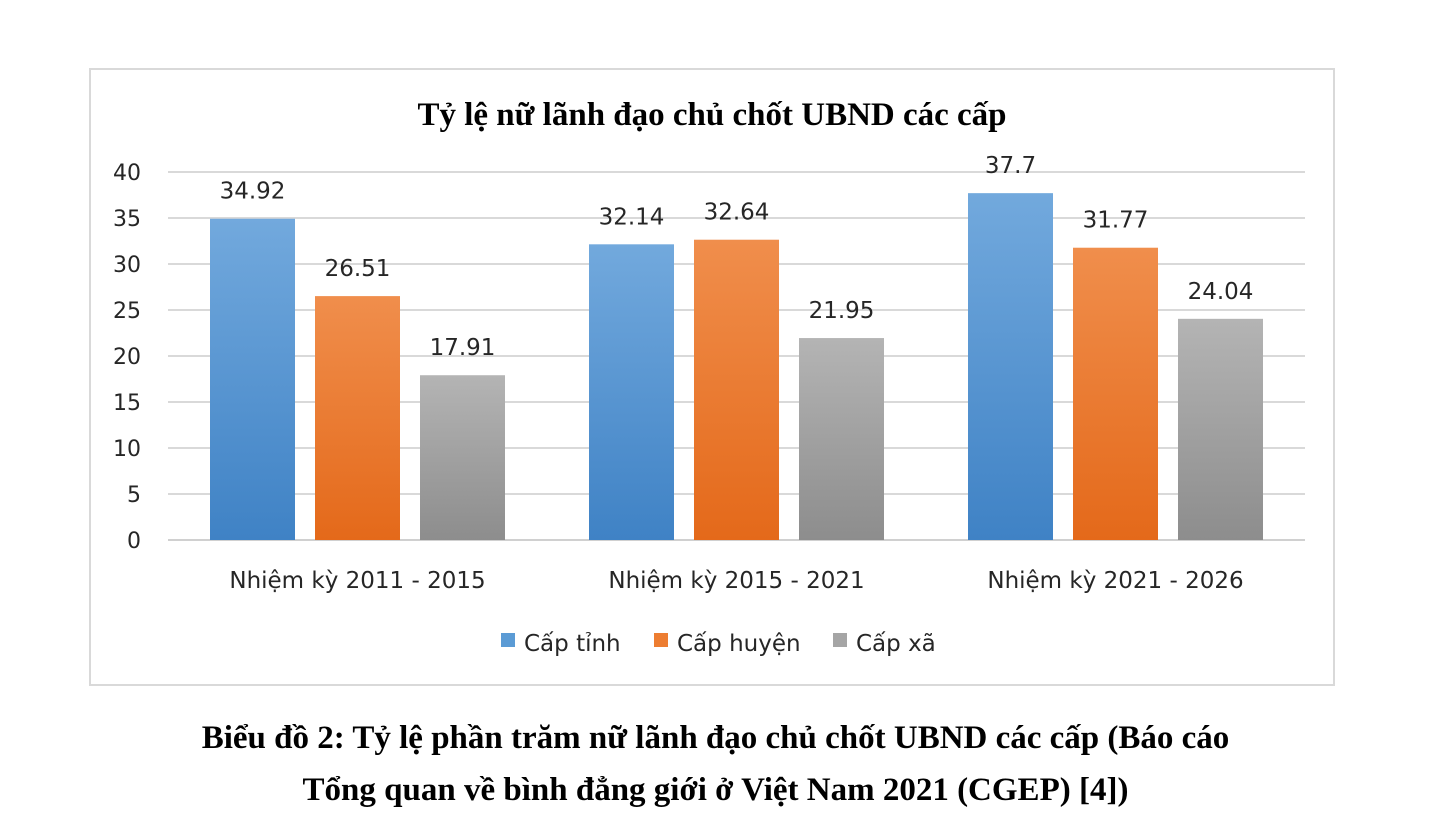 This screenshot has height=817, width=1431. I want to click on y-tick-label: 35, so click(127, 219).